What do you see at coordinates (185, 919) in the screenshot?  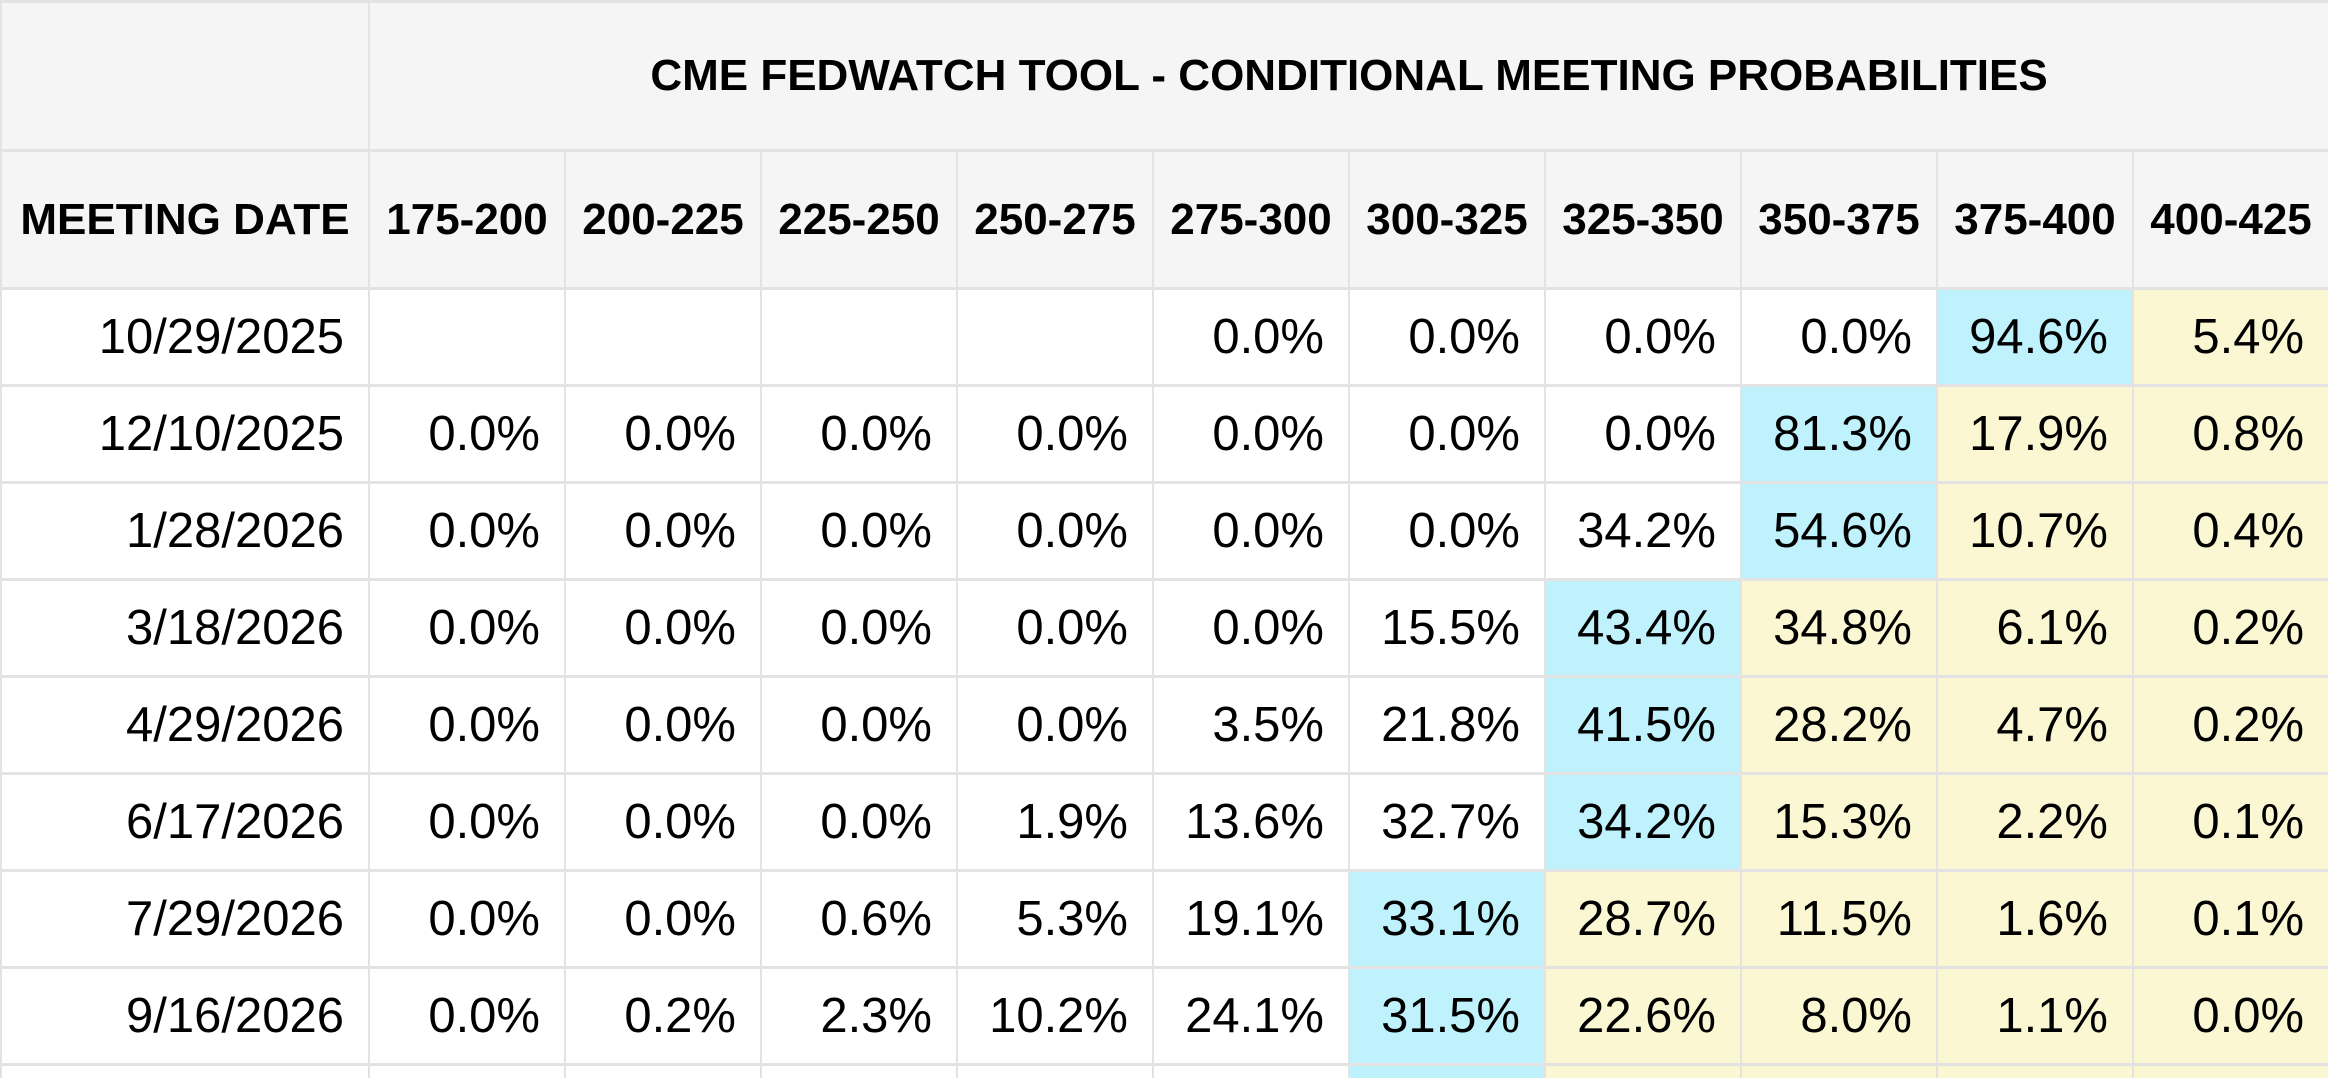 I see `meeting-date-cell: 7/29/2026` at bounding box center [185, 919].